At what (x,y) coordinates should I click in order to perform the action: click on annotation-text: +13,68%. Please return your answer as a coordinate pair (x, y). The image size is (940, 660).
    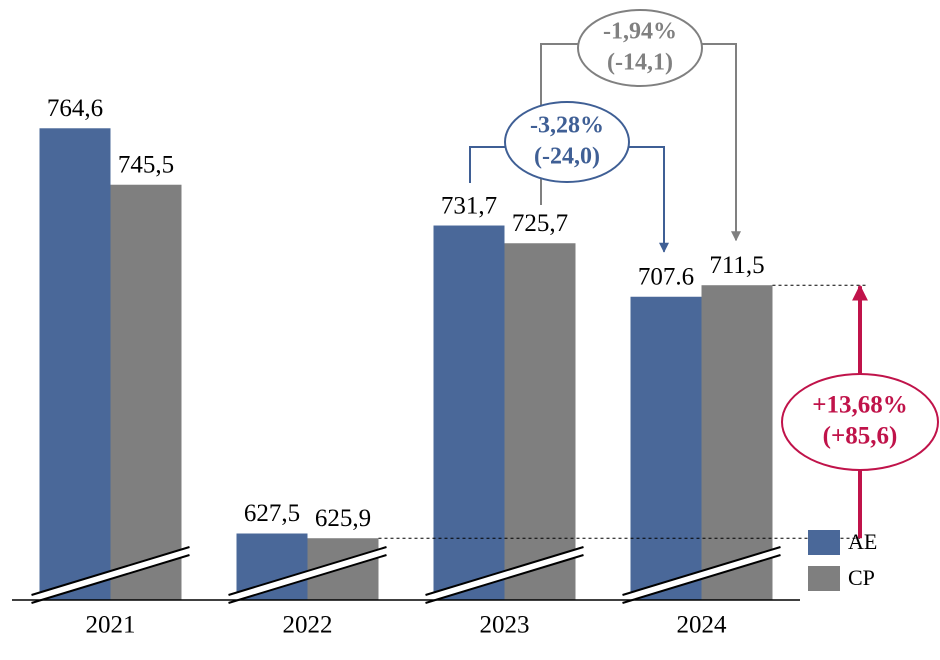
    Looking at the image, I should click on (860, 405).